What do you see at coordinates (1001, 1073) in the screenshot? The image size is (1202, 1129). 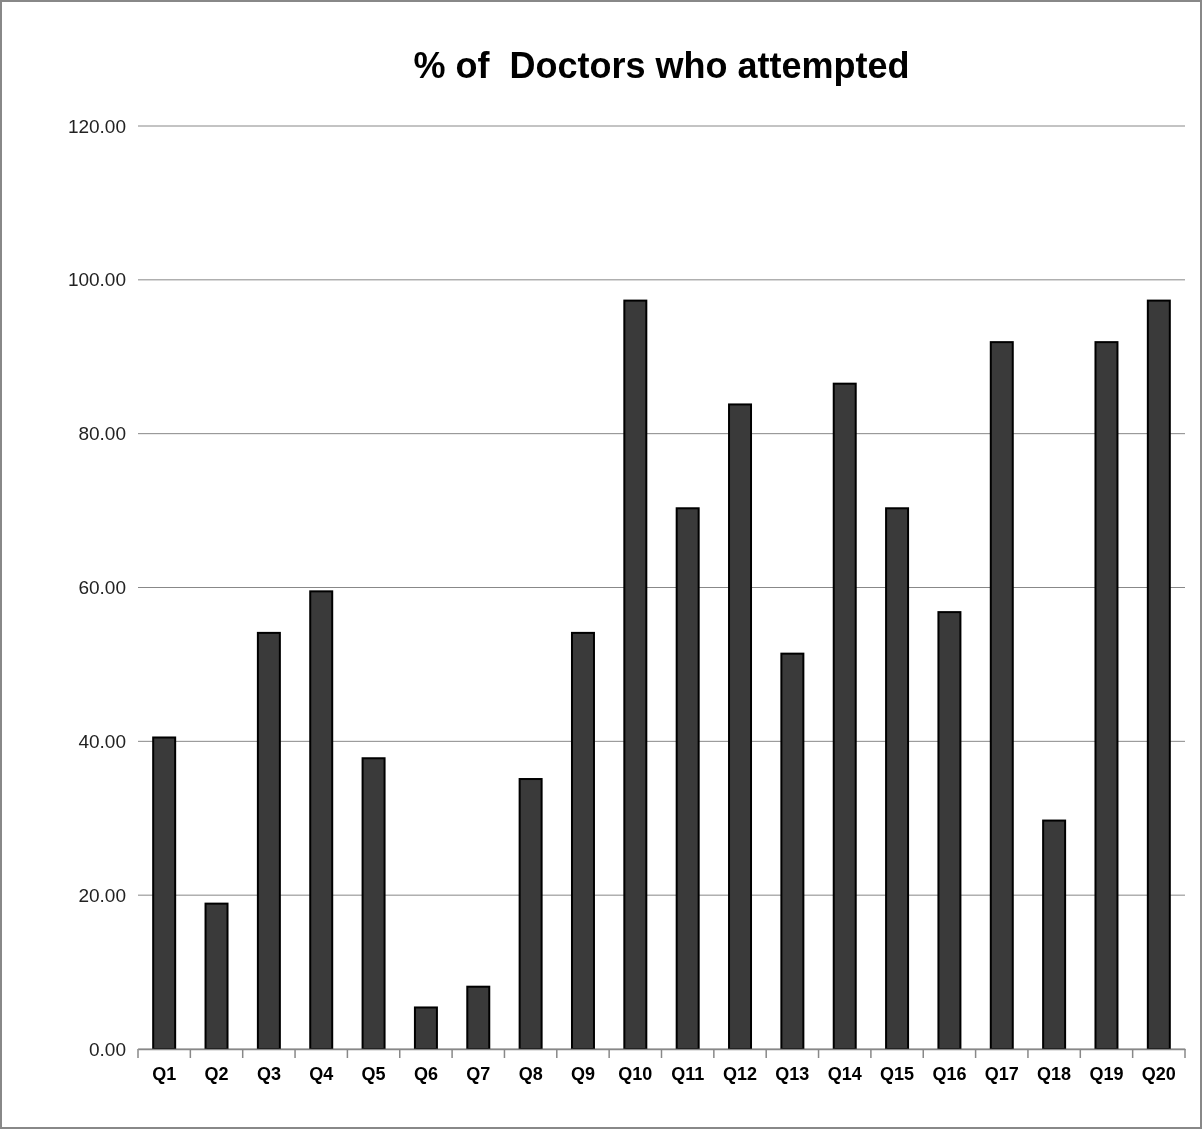 I see `x-tick-label: Q17` at bounding box center [1001, 1073].